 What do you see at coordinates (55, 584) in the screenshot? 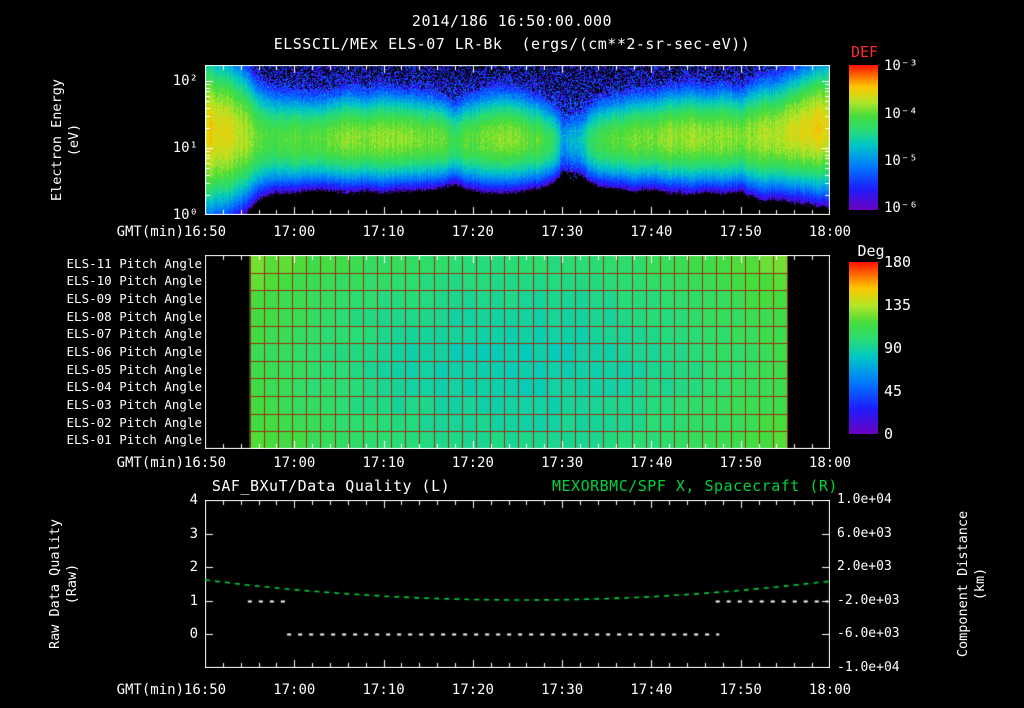
I see `raw-quality-axis-line1: Raw Data Quality` at bounding box center [55, 584].